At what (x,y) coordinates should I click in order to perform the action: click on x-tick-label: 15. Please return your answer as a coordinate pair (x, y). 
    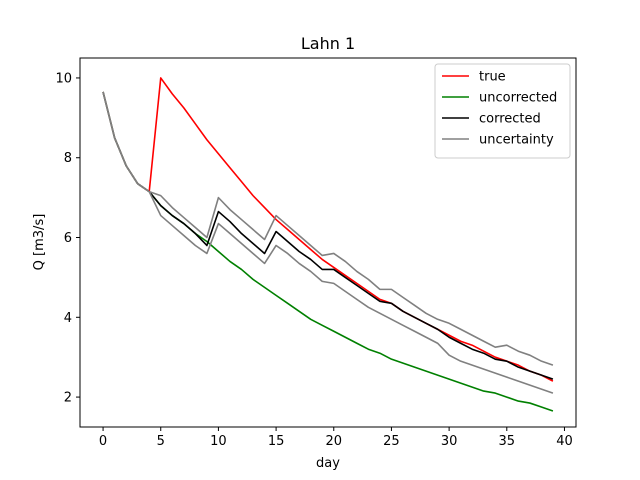
    Looking at the image, I should click on (276, 441).